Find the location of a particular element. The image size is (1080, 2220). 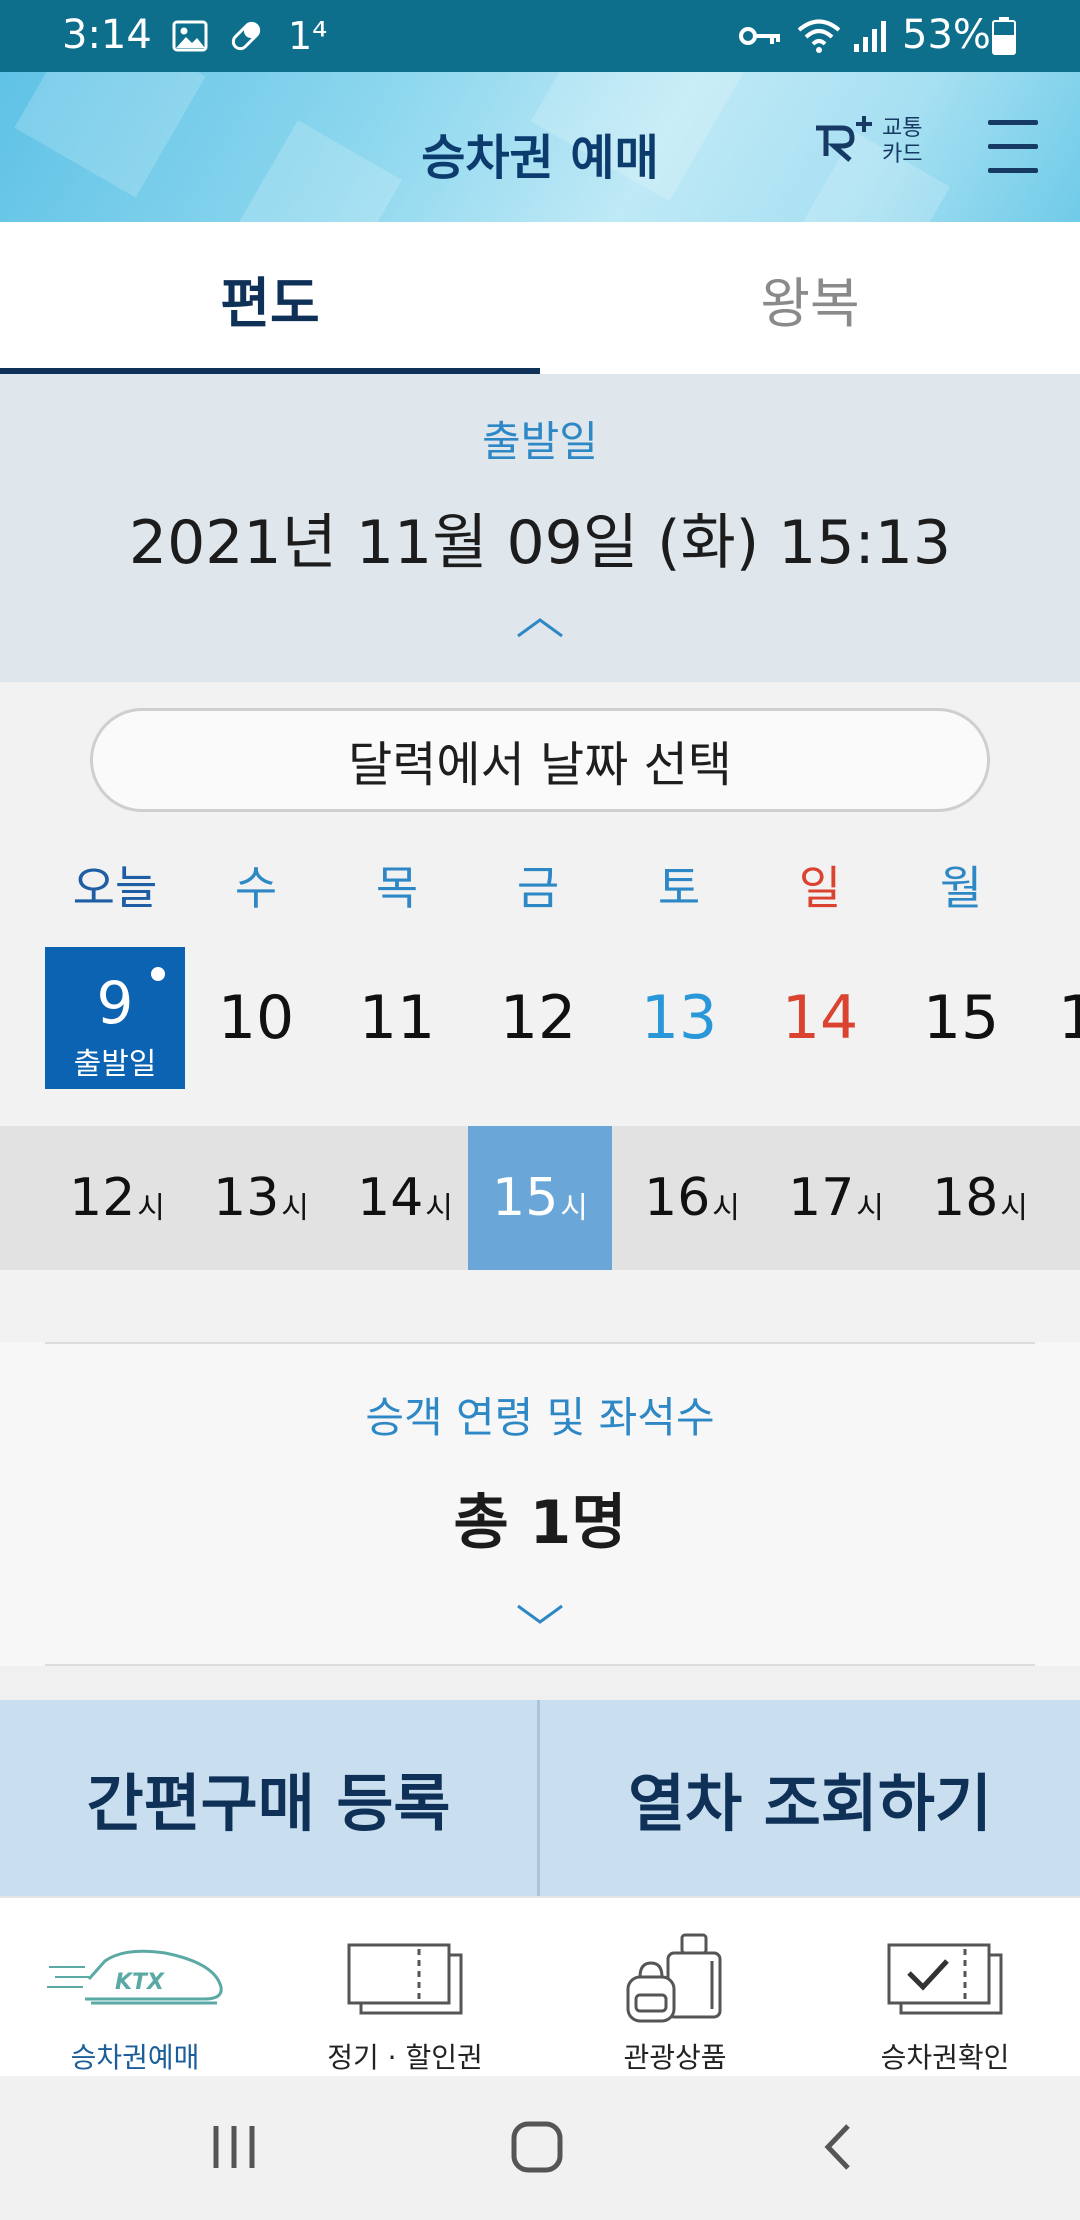

tab-round-trip: 왕복 is located at coordinates (810, 303).